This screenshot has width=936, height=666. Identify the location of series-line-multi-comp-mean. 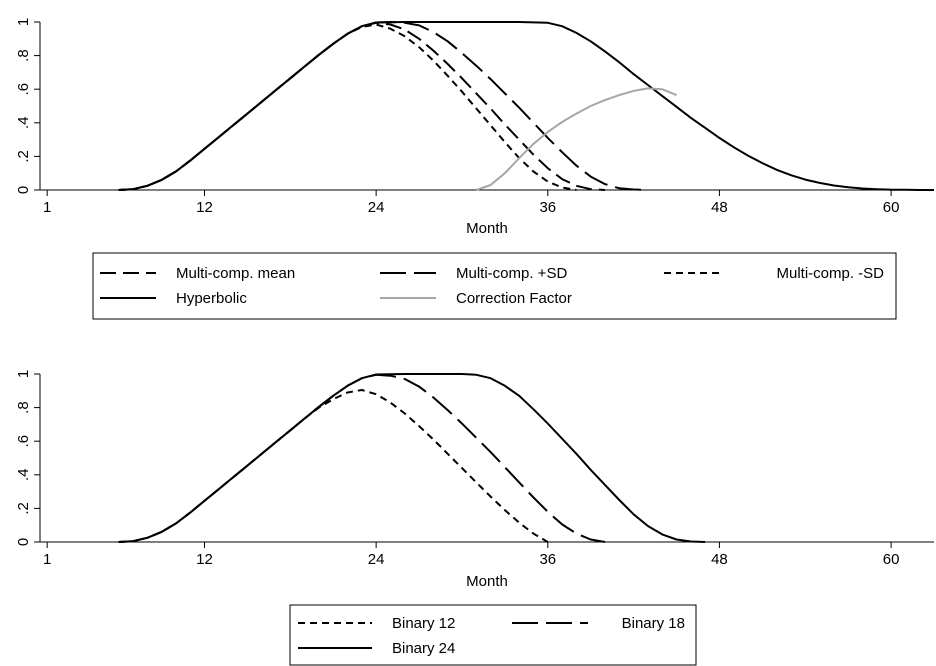
(362, 106).